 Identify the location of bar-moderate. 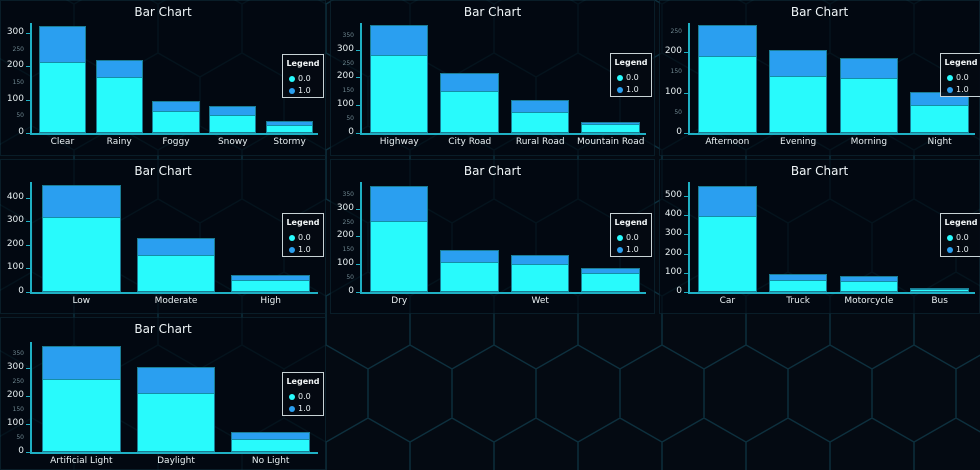
(176, 264).